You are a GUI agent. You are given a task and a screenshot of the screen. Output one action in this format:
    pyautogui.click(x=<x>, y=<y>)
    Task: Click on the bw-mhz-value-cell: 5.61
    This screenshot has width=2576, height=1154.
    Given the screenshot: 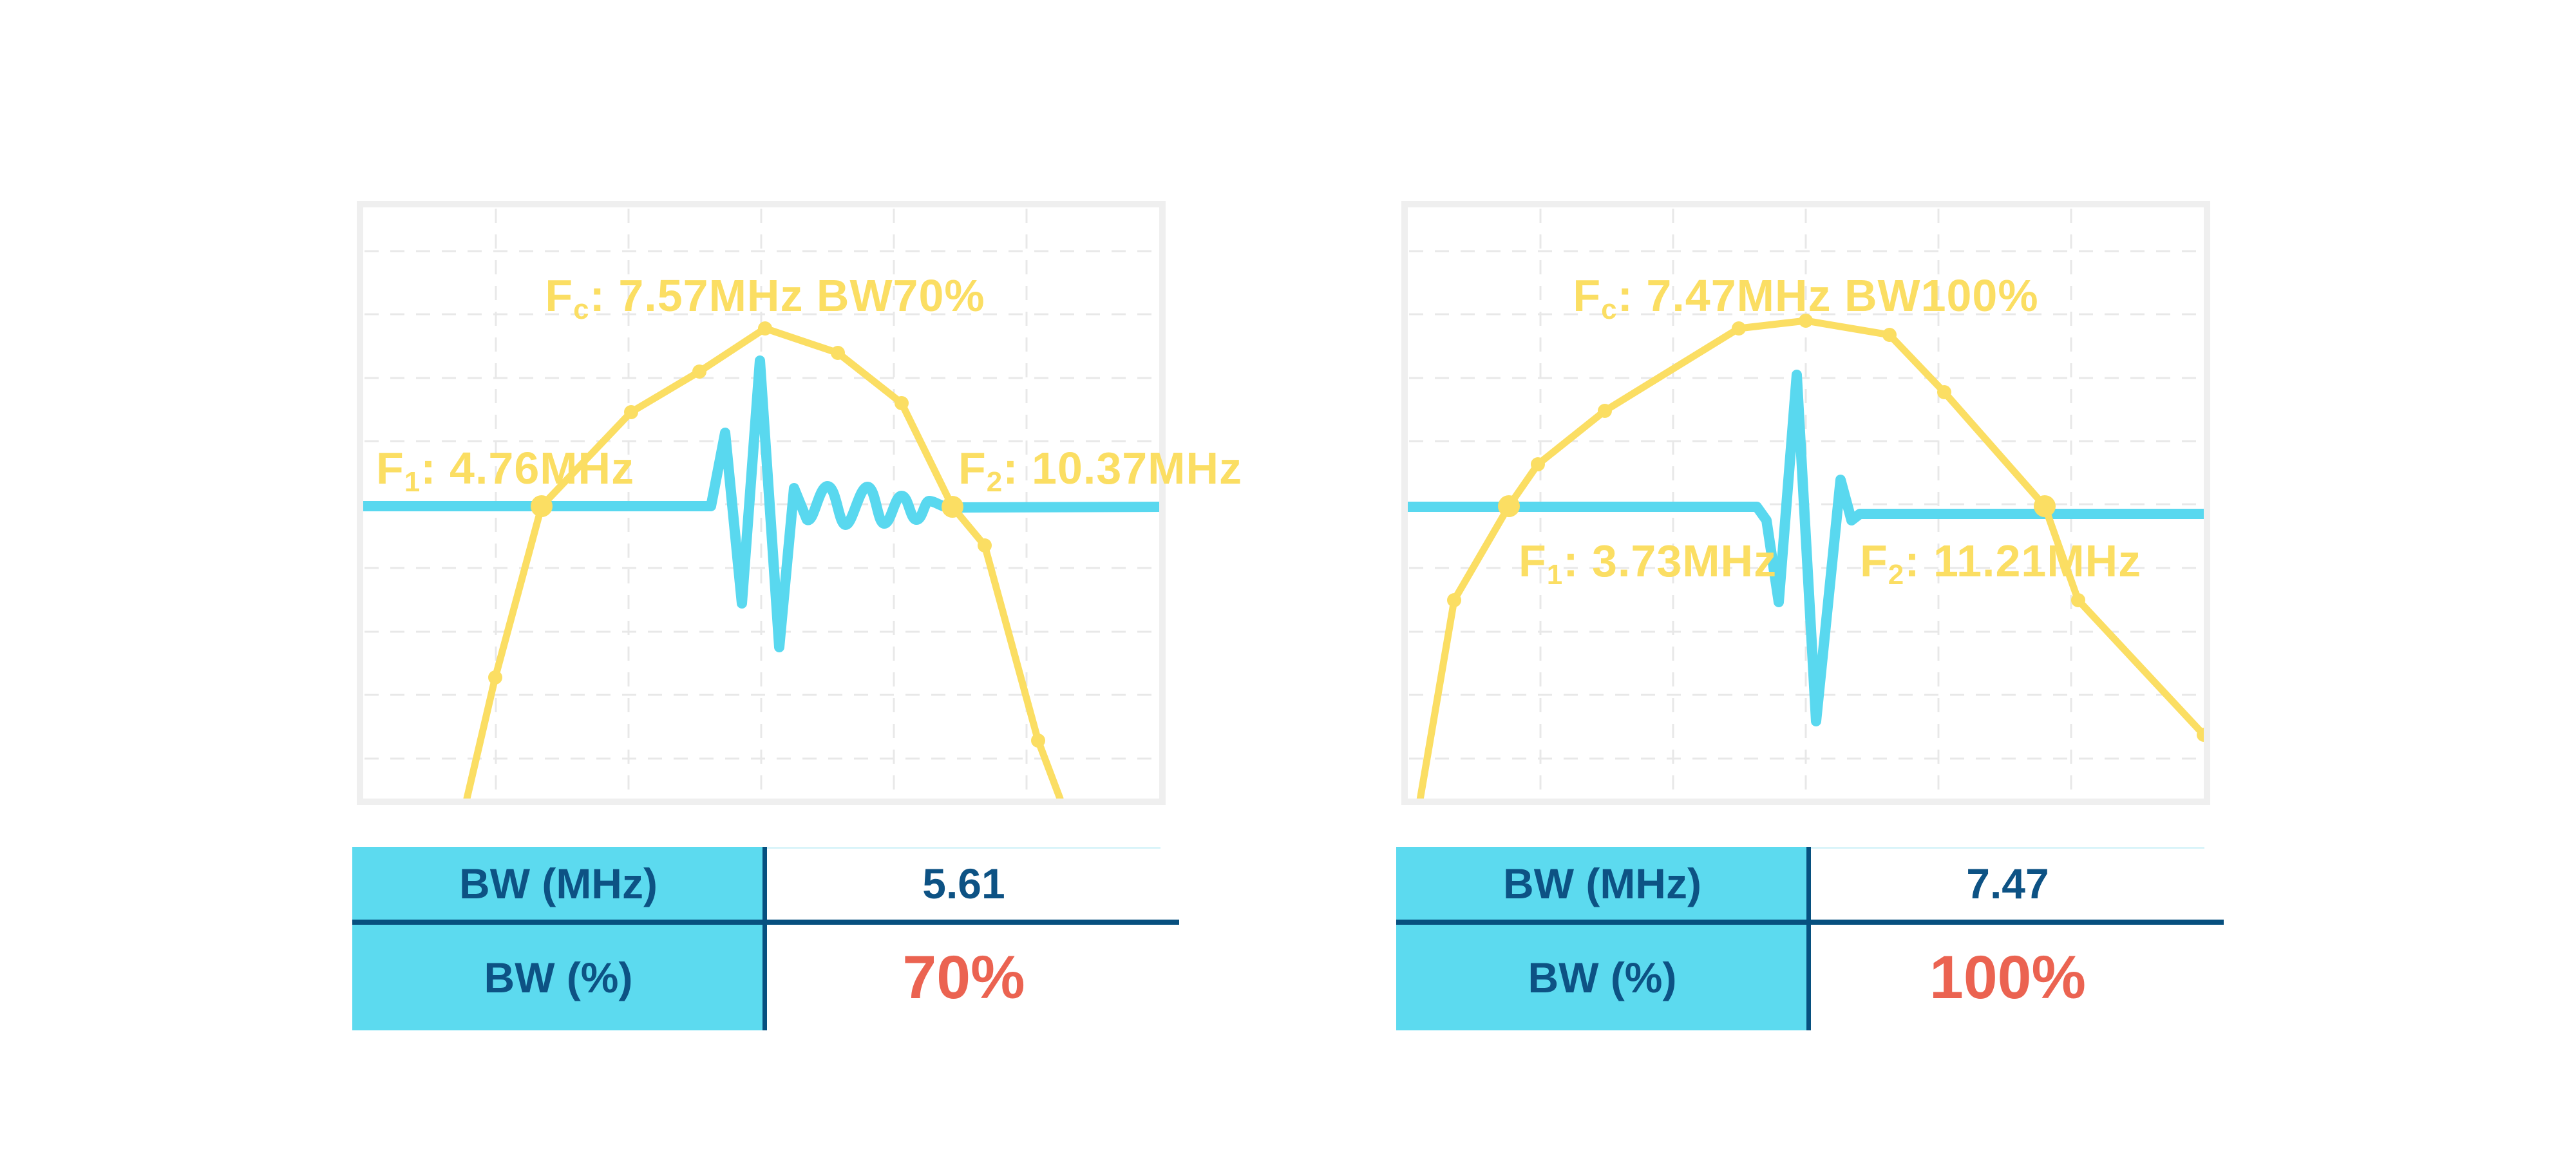 What is the action you would take?
    pyautogui.click(x=964, y=883)
    